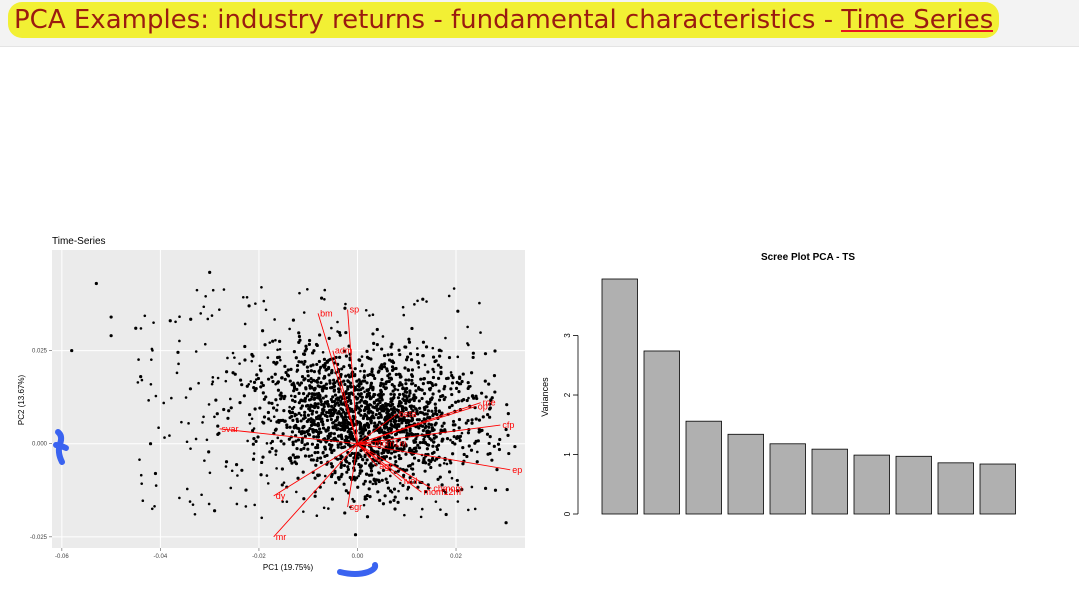 The height and width of the screenshot is (600, 1079). Describe the element at coordinates (40, 445) in the screenshot. I see `y-tick-label: 0.000` at that location.